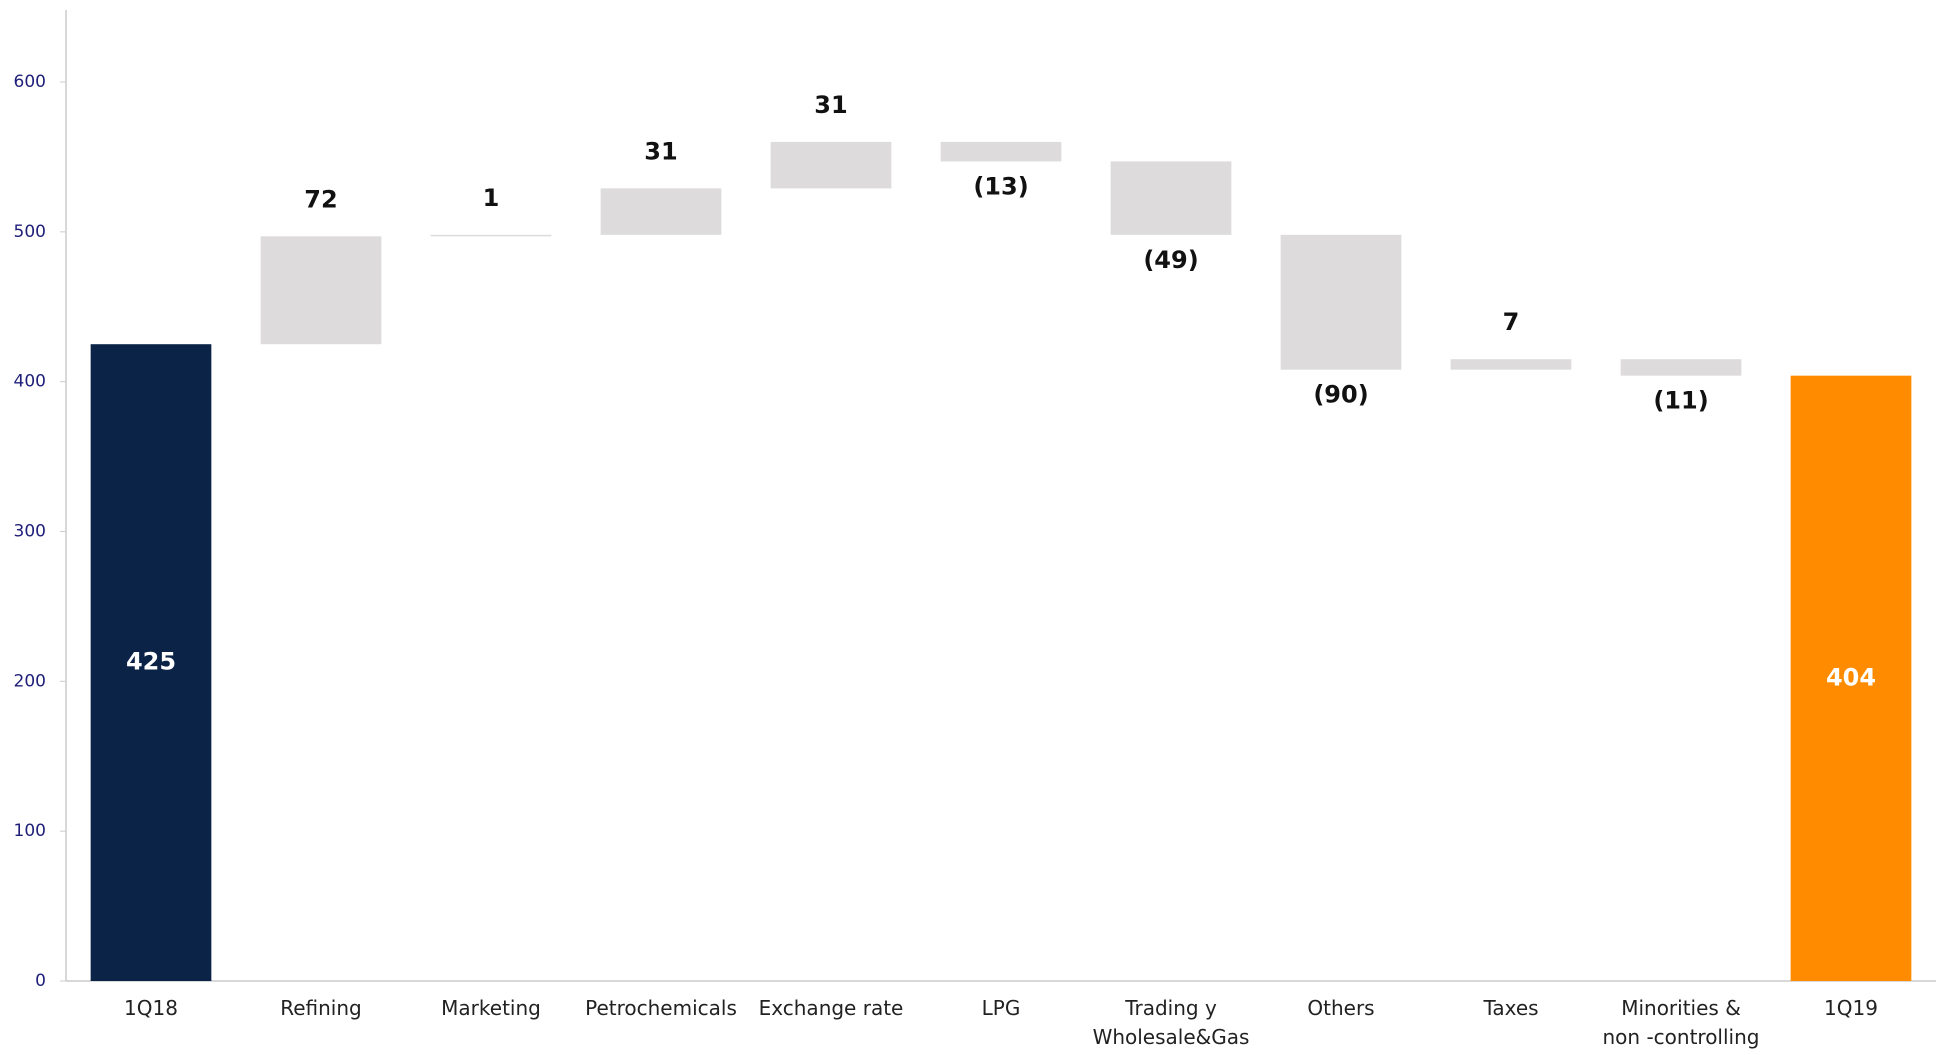 This screenshot has height=1055, width=1941. What do you see at coordinates (30, 681) in the screenshot?
I see `y-tick-label: 200` at bounding box center [30, 681].